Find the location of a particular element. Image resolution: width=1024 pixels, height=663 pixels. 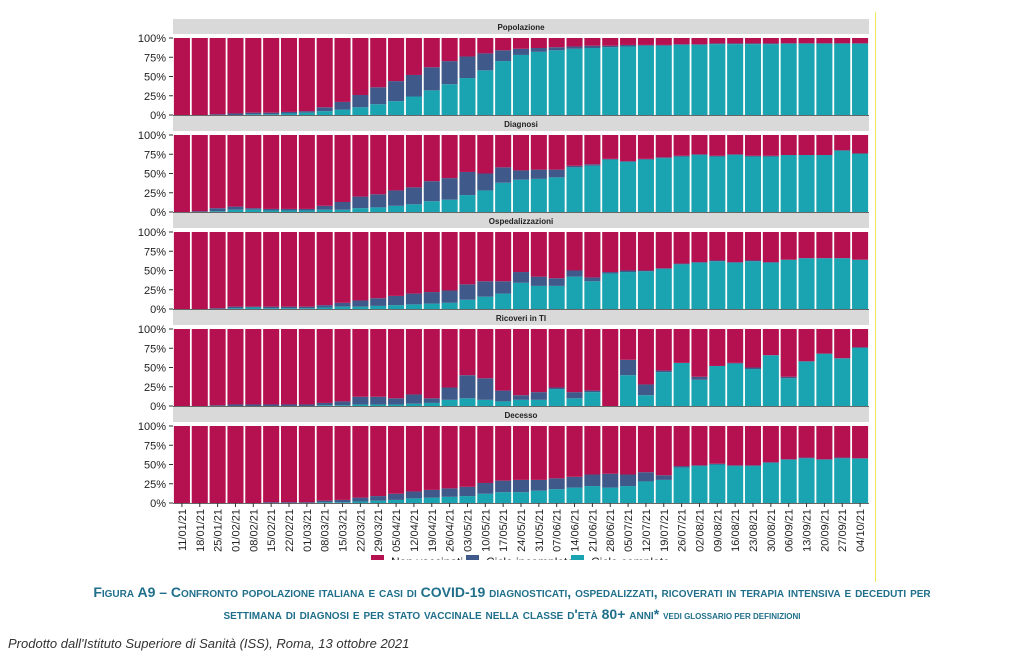

x-tick-label-4: 08/02/21 is located at coordinates (254, 530).